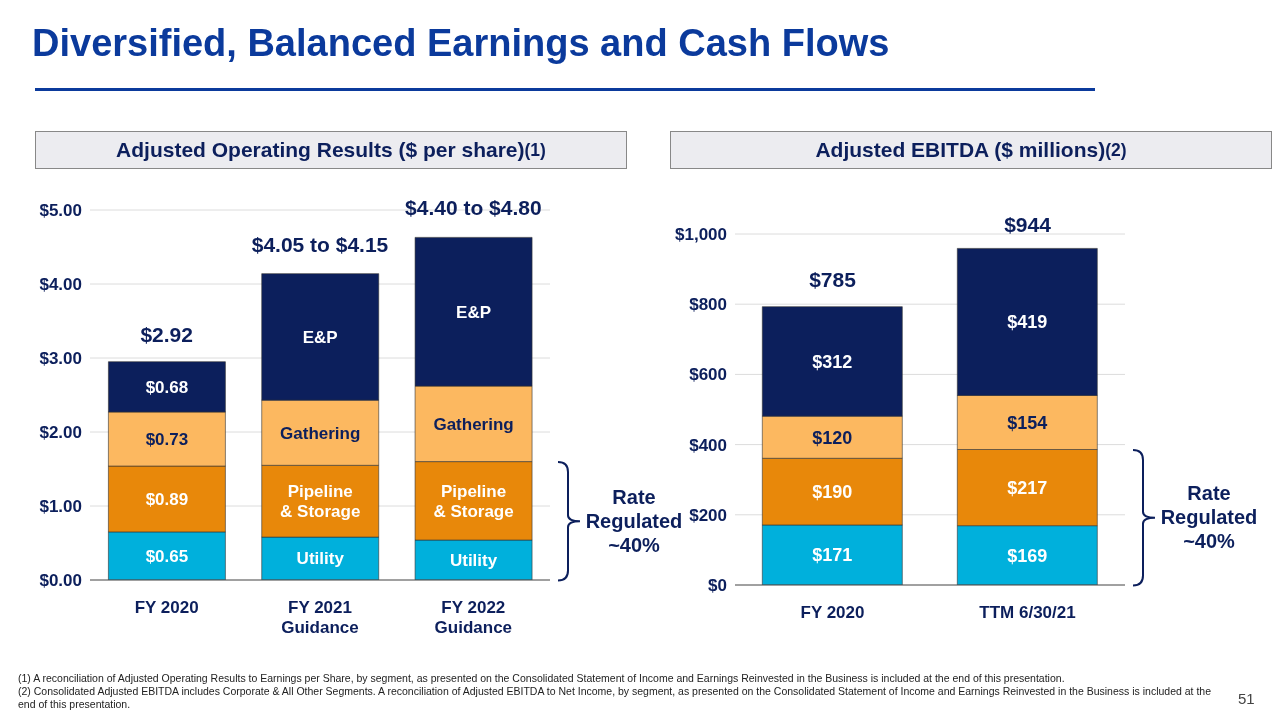  What do you see at coordinates (708, 515) in the screenshot?
I see `y-tick-label: $200` at bounding box center [708, 515].